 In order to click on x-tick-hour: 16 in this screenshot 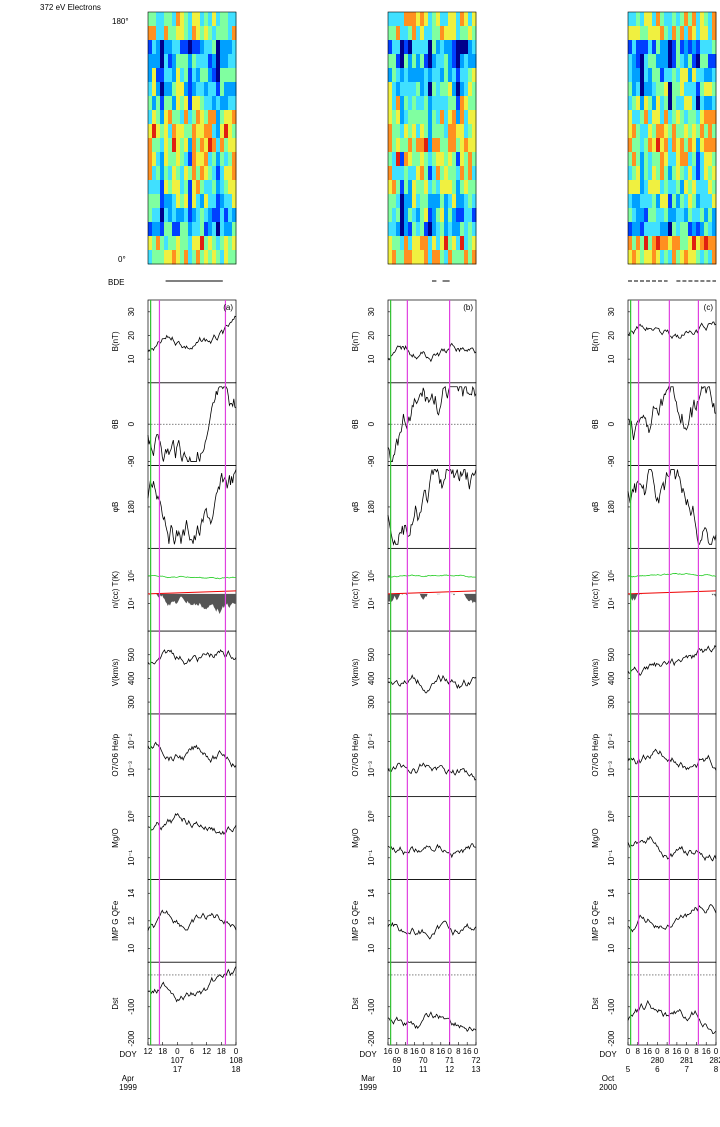, I will do `click(706, 1051)`.